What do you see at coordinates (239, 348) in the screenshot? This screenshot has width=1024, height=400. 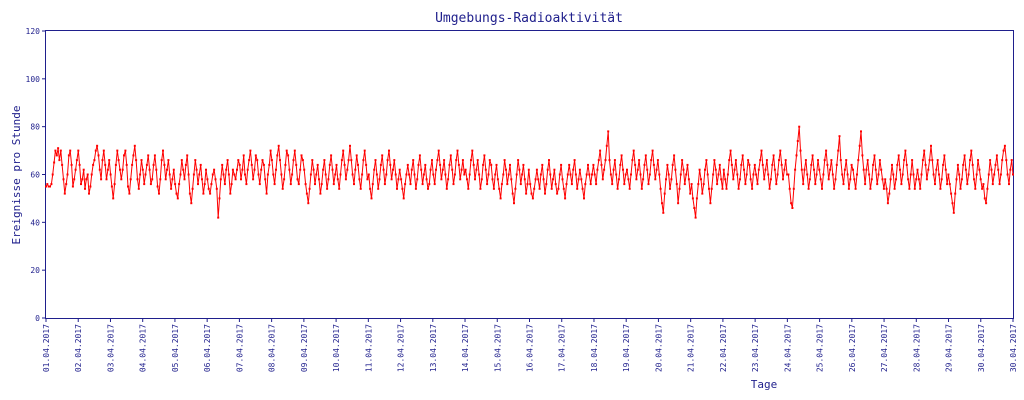 I see `x-tick-label: 07.04.2017` at bounding box center [239, 348].